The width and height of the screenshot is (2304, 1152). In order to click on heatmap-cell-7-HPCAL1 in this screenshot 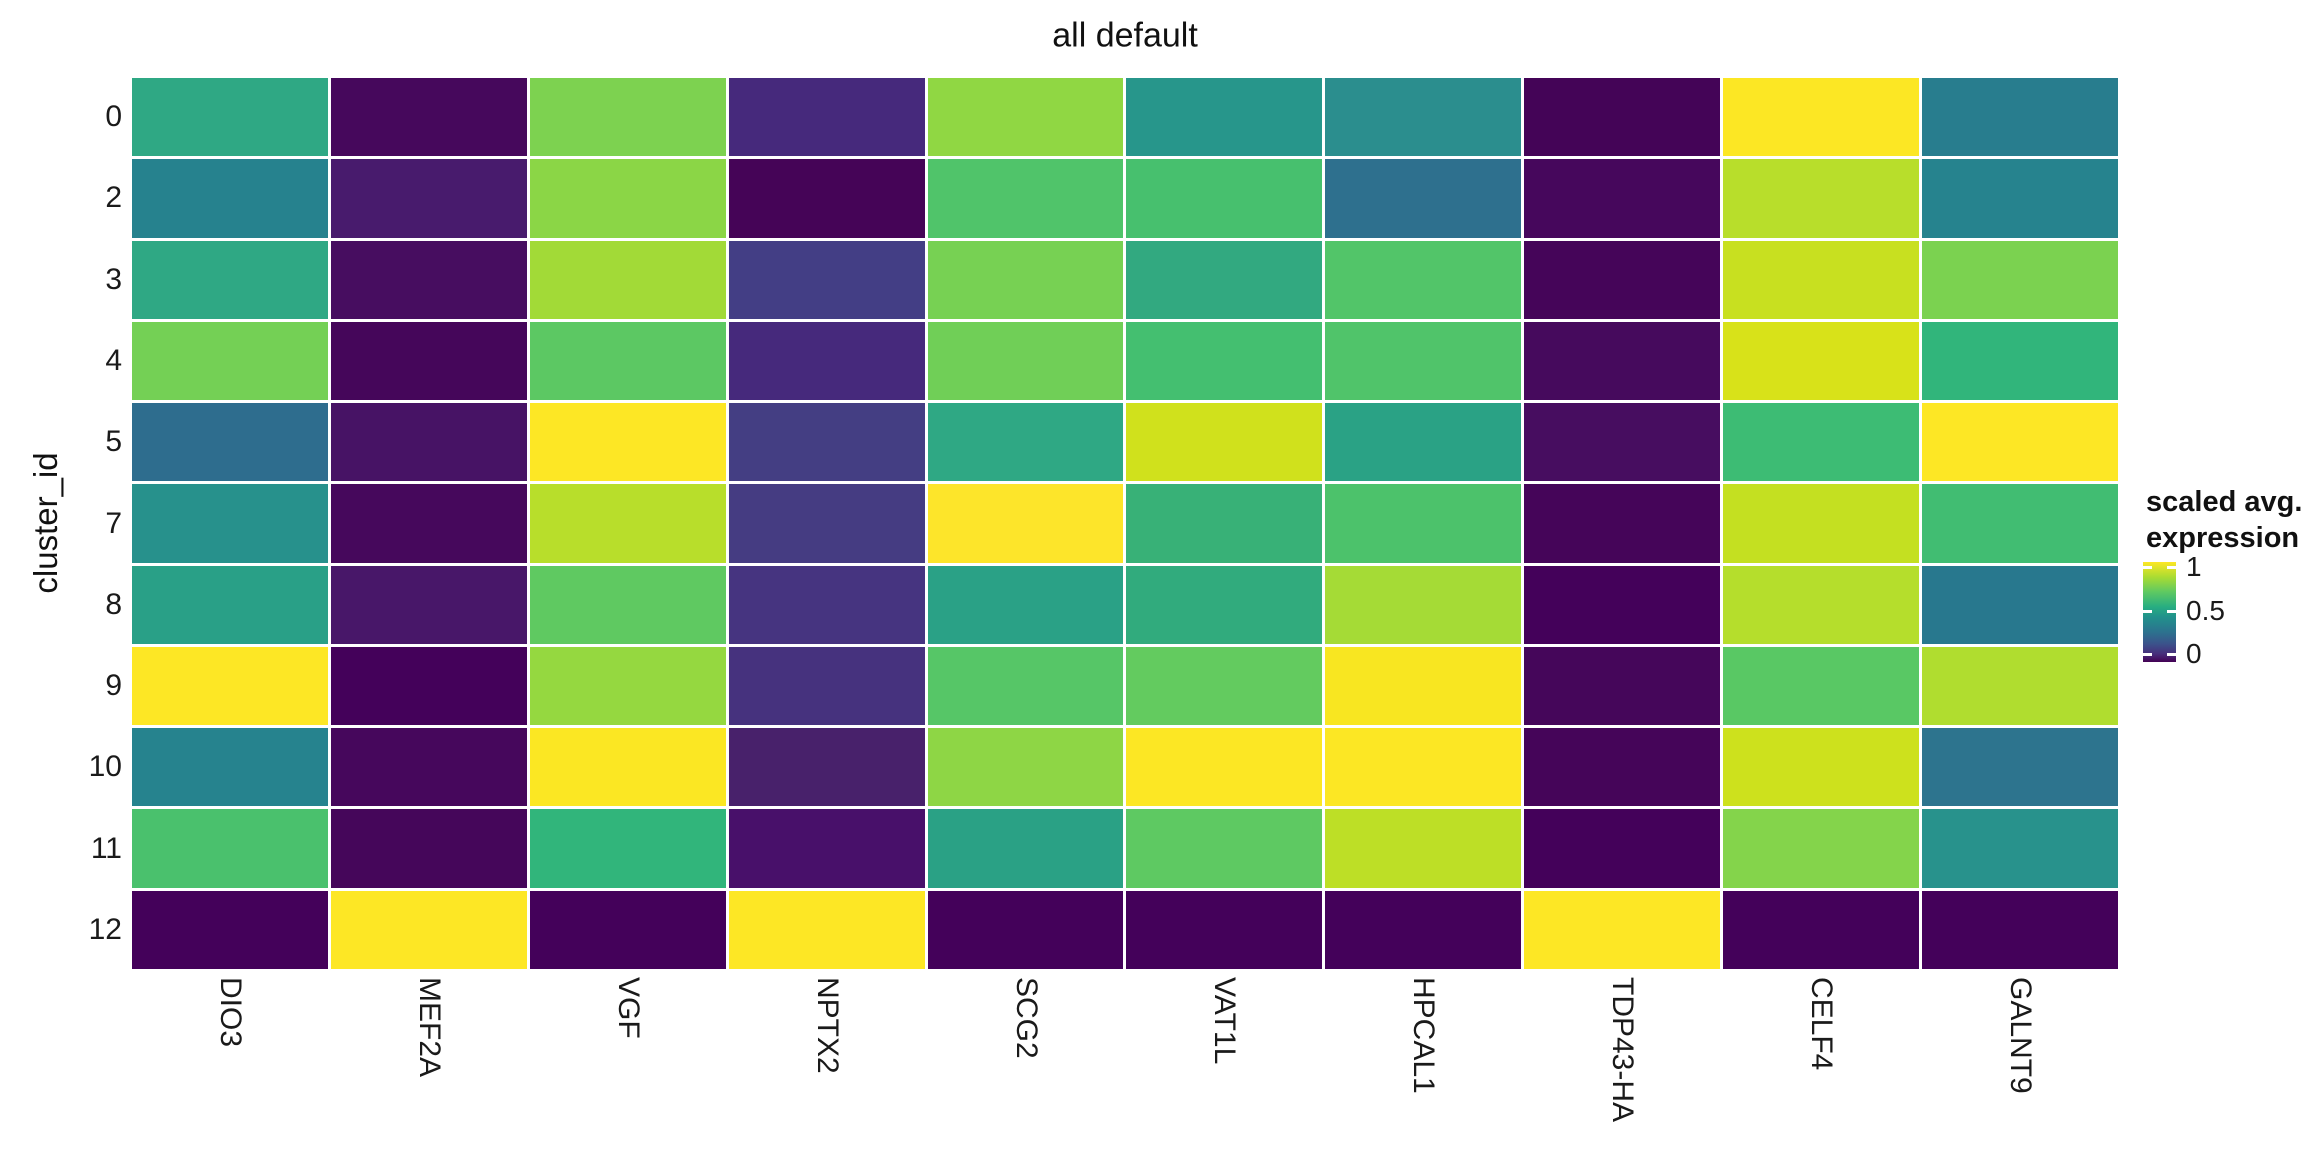, I will do `click(1423, 523)`.